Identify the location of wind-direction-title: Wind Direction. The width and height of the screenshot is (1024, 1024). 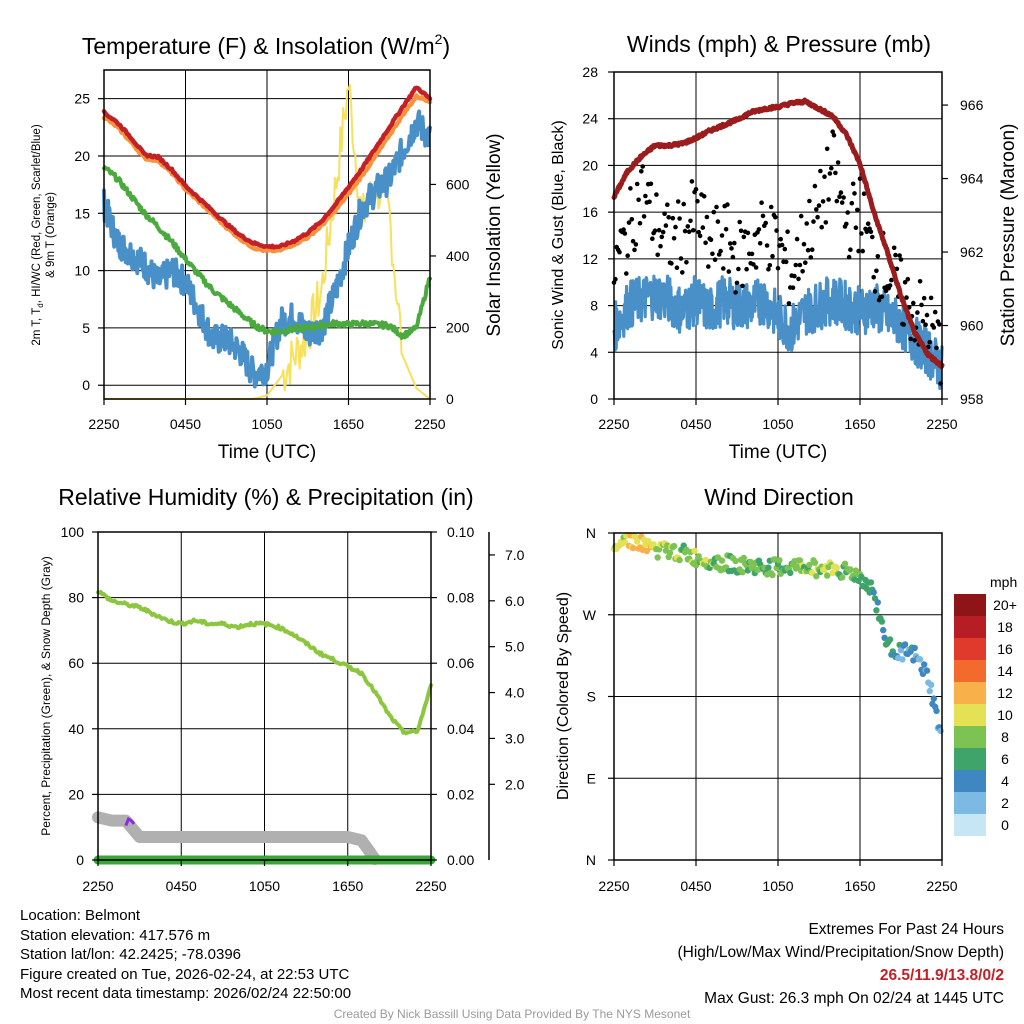
(779, 497).